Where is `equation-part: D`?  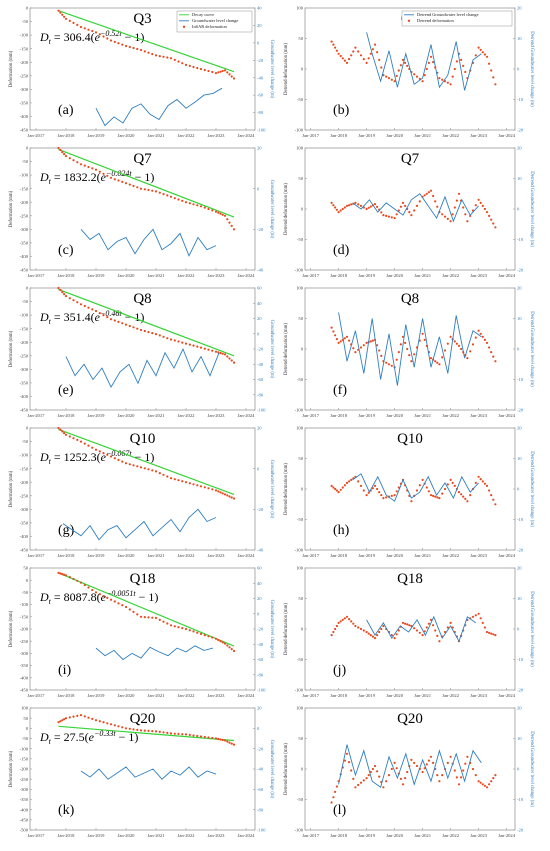 equation-part: D is located at coordinates (44, 177).